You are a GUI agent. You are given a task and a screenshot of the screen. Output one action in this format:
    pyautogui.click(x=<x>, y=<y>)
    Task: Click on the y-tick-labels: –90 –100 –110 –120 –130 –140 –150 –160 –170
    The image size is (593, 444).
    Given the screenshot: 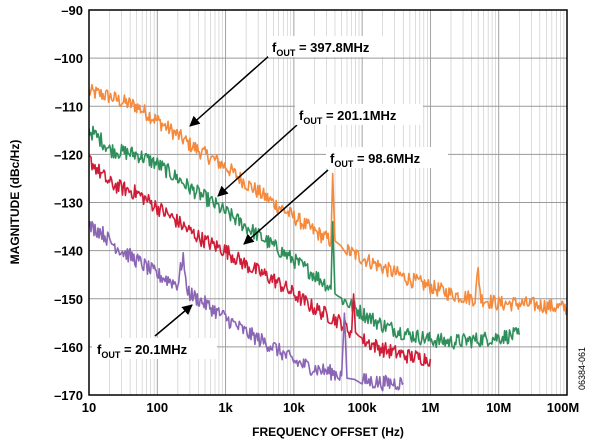 What is the action you would take?
    pyautogui.click(x=68, y=203)
    